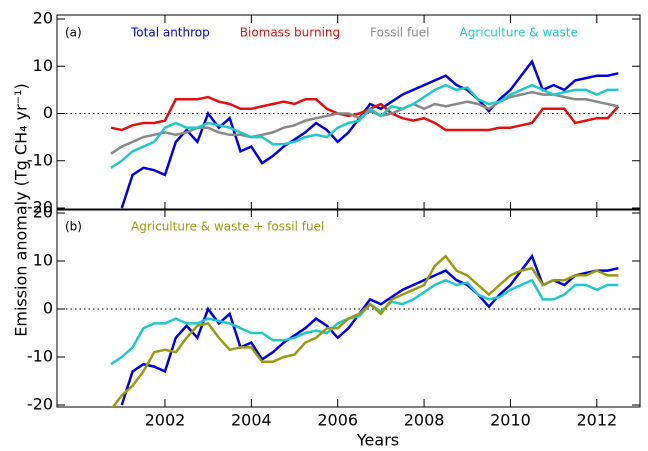 Image resolution: width=648 pixels, height=451 pixels. I want to click on legend-entry: Biomass burning, so click(290, 33).